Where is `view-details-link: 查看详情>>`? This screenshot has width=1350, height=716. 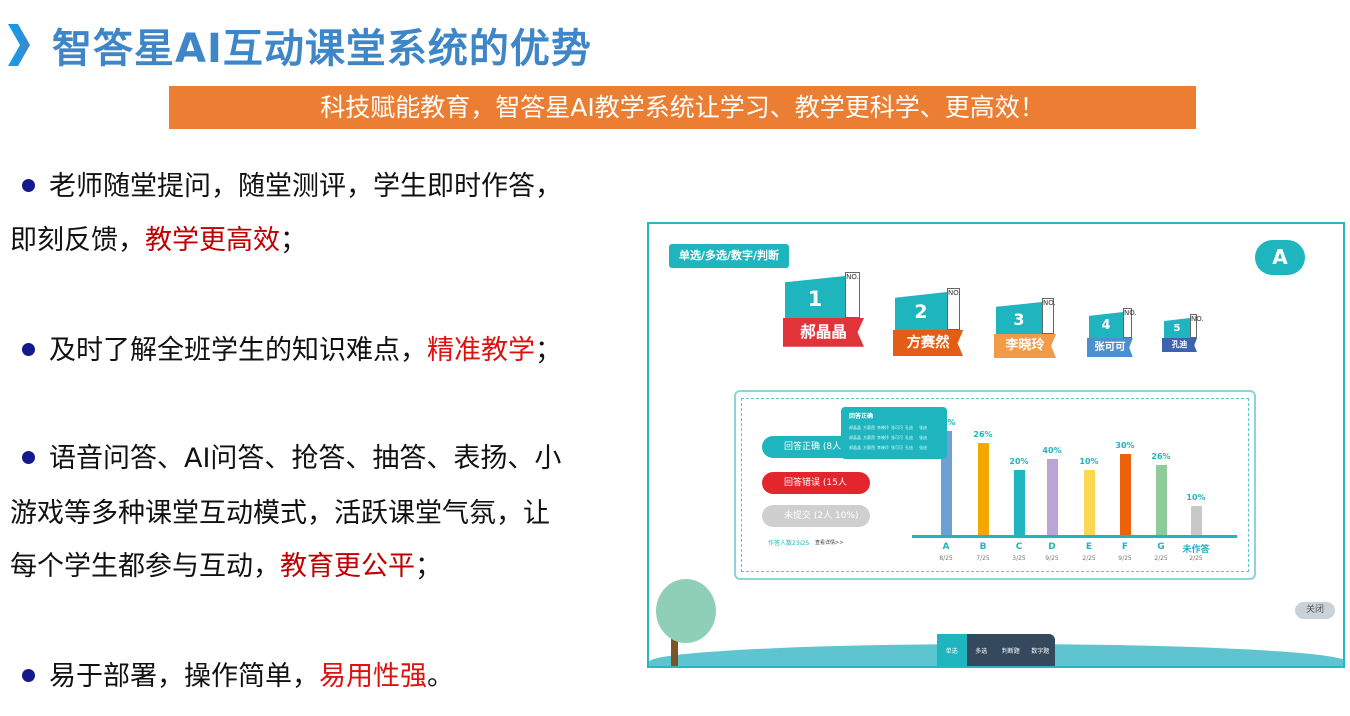
view-details-link: 查看详情>> is located at coordinates (829, 543).